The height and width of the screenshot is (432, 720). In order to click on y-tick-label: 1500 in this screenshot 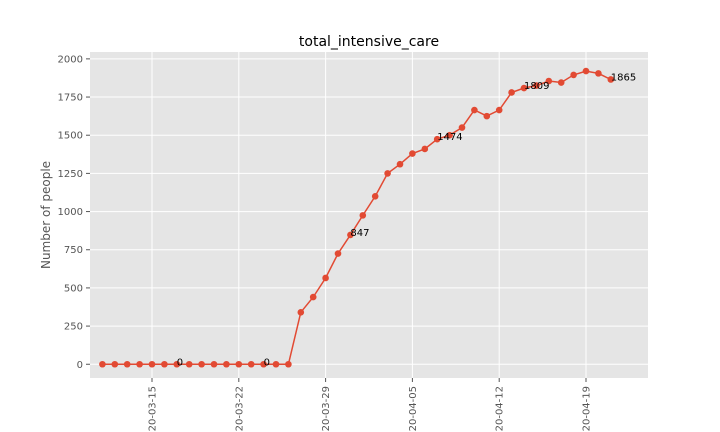, I will do `click(70, 136)`.